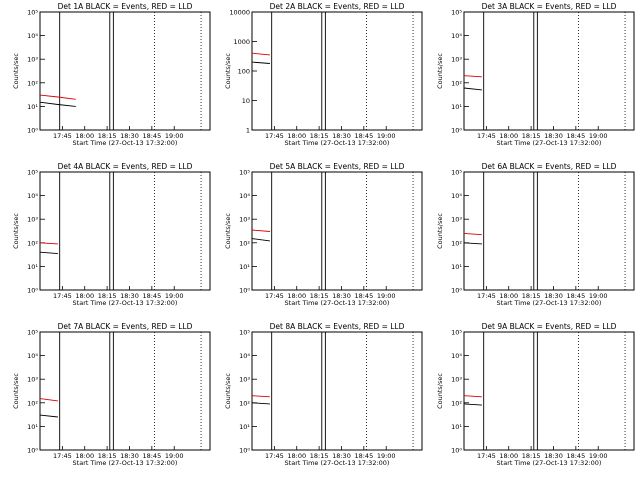  What do you see at coordinates (241, 42) in the screenshot?
I see `y-tick-label: 1000` at bounding box center [241, 42].